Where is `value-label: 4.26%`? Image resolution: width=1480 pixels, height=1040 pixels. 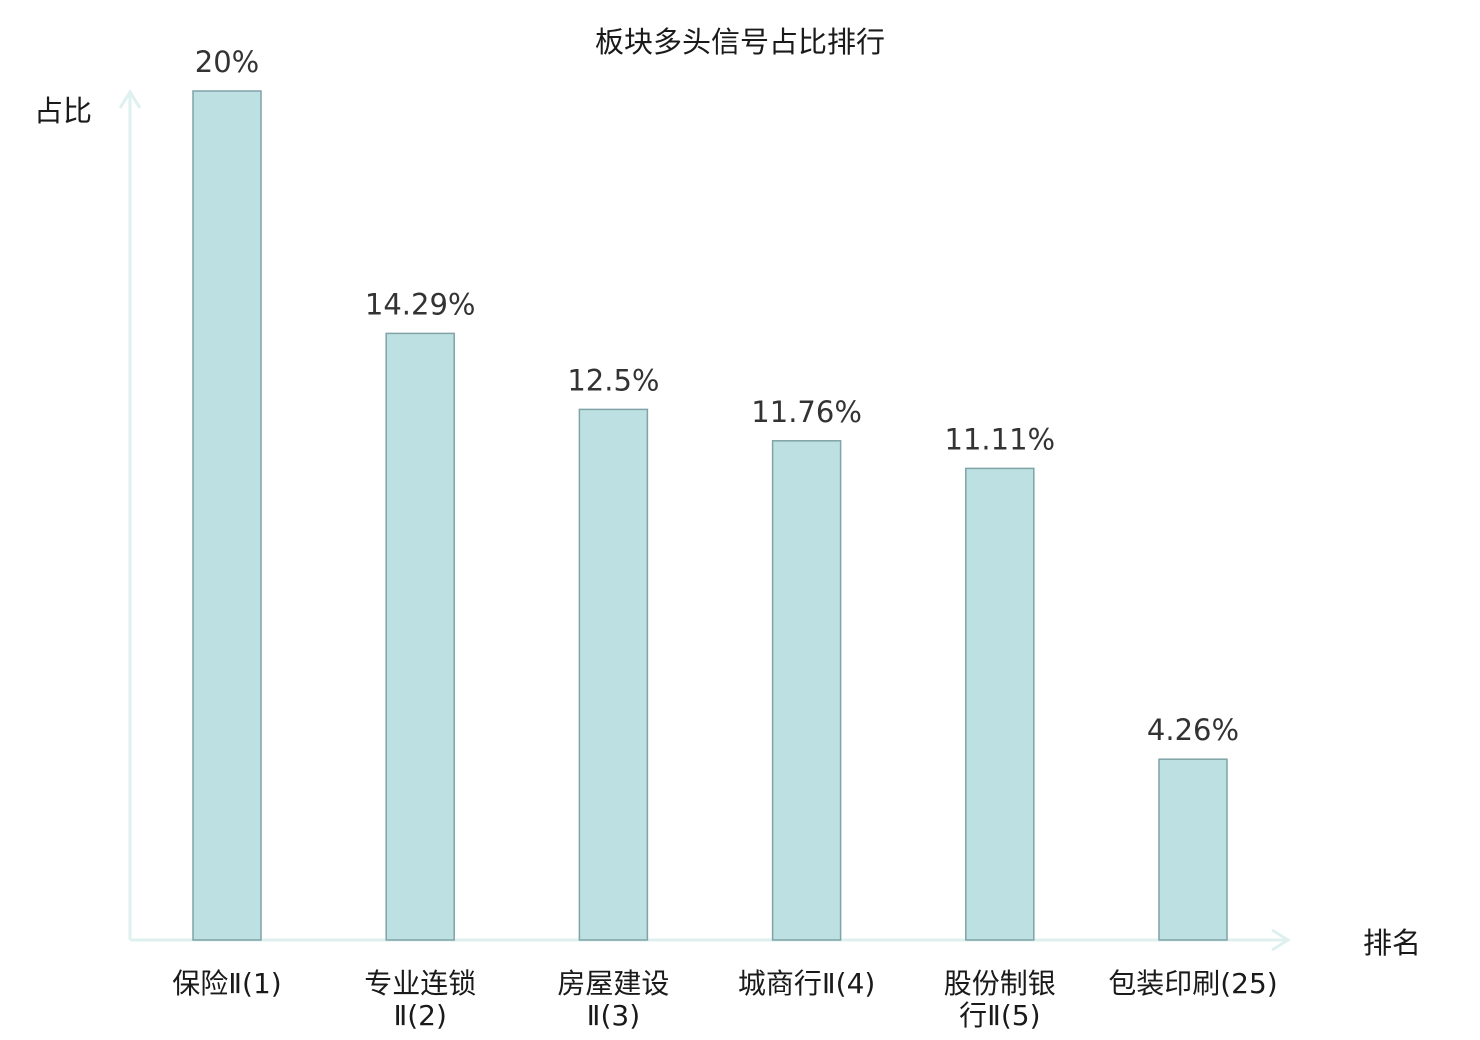
value-label: 4.26% is located at coordinates (1193, 730).